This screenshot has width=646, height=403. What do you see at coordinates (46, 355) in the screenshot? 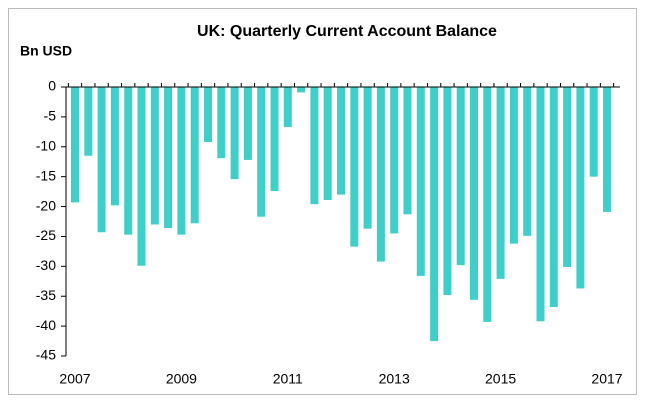
I see `y-tick-label: -45` at bounding box center [46, 355].